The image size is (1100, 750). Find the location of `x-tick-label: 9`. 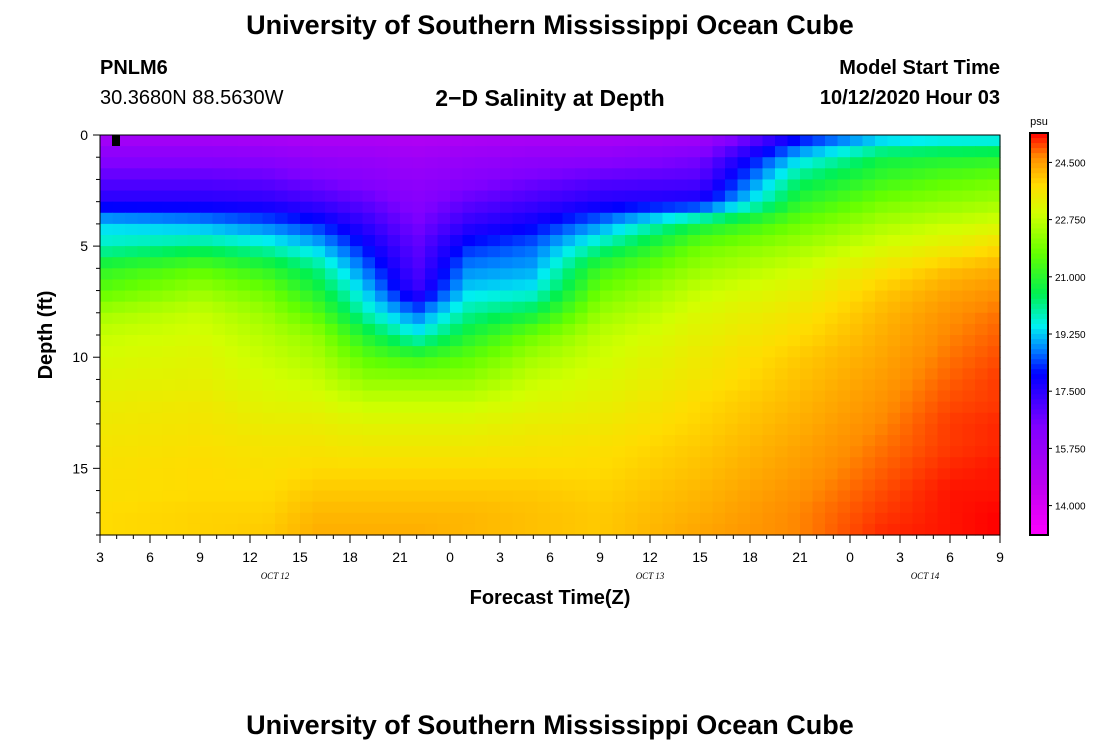

x-tick-label: 9 is located at coordinates (1000, 557).